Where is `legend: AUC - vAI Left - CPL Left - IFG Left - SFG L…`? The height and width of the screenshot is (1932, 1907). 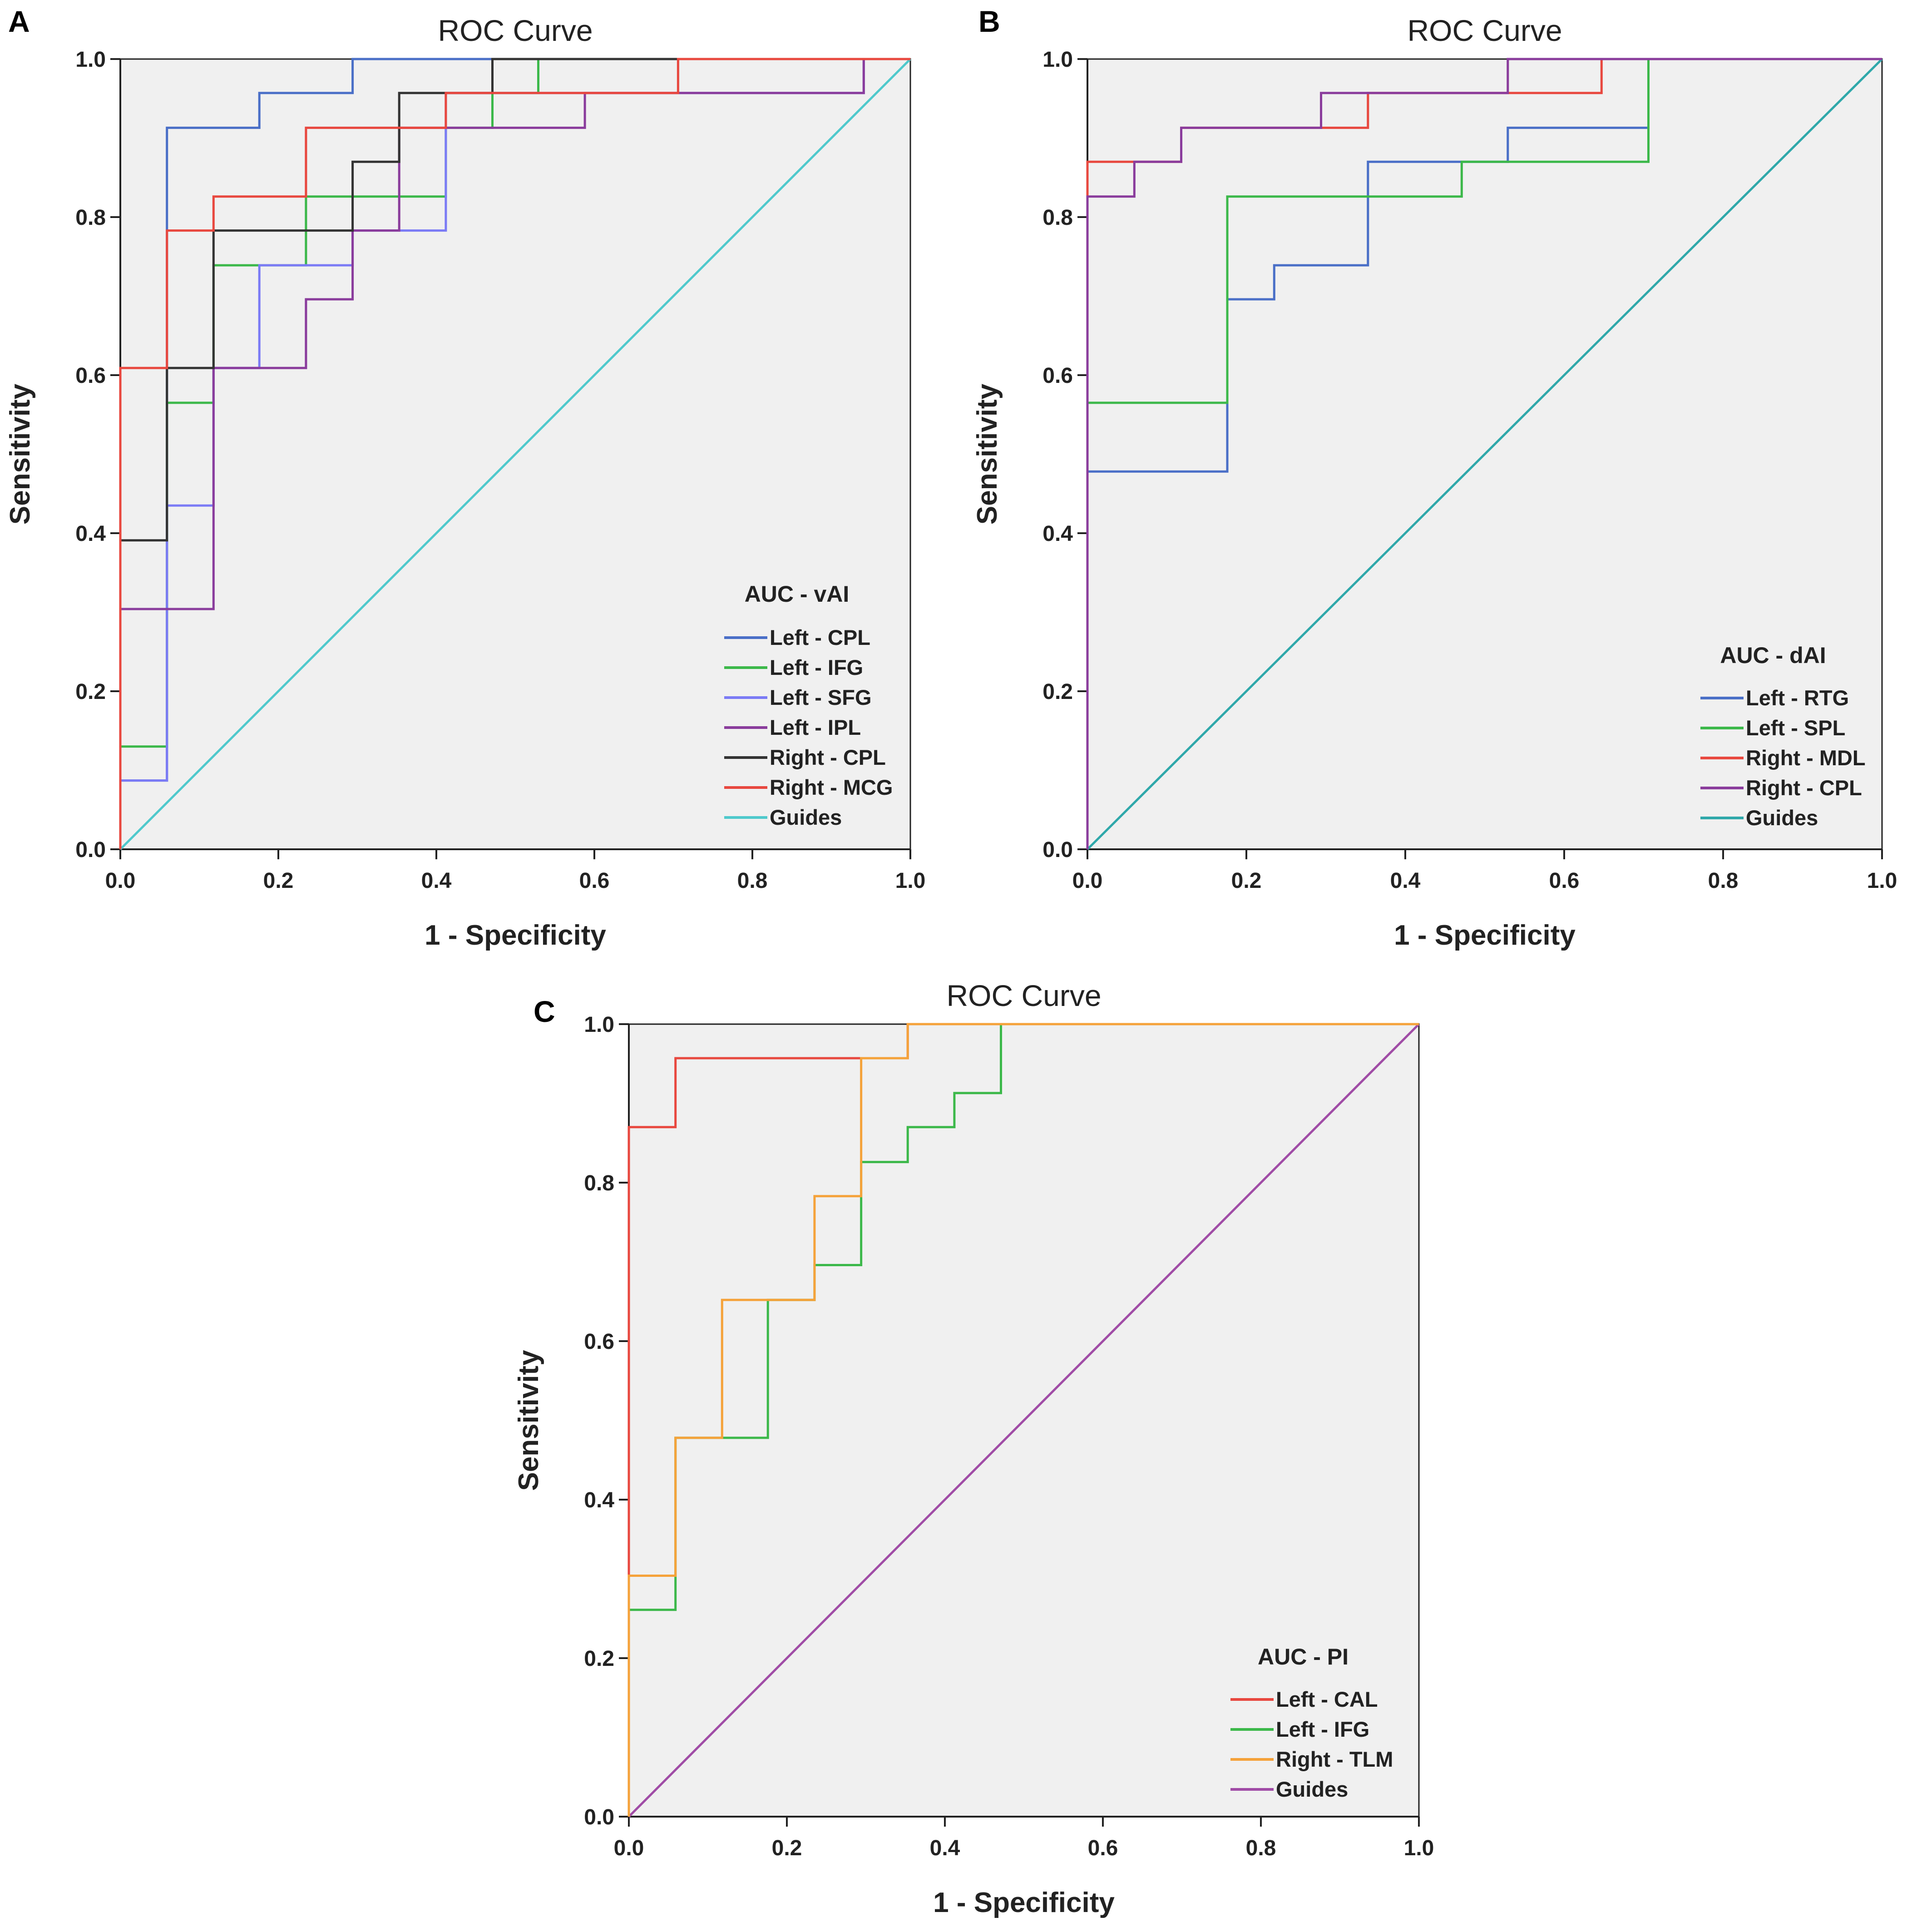 legend: AUC - vAI Left - CPL Left - IFG Left - SFG L… is located at coordinates (808, 705).